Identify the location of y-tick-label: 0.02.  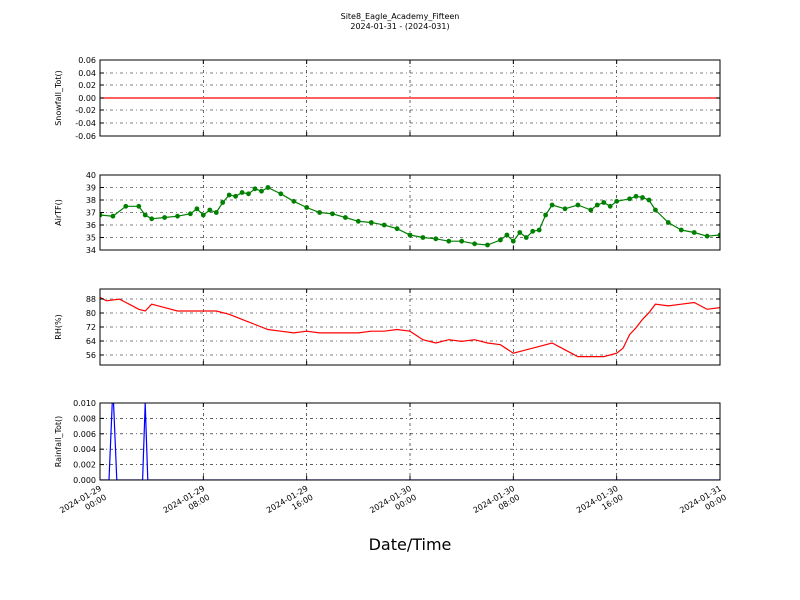
(87, 85).